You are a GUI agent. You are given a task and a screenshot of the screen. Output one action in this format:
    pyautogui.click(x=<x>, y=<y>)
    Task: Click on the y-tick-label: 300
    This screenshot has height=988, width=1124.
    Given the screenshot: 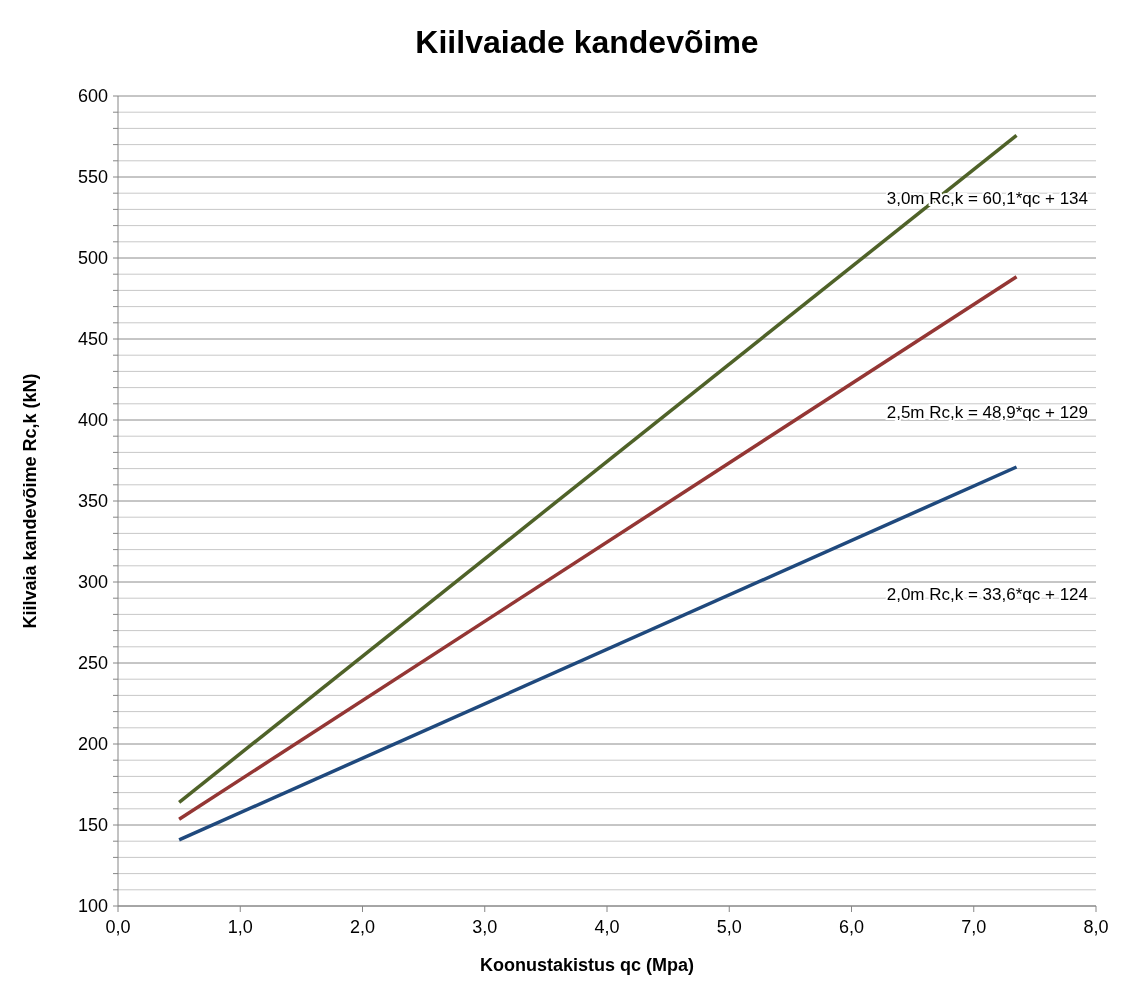 What is the action you would take?
    pyautogui.click(x=92, y=582)
    